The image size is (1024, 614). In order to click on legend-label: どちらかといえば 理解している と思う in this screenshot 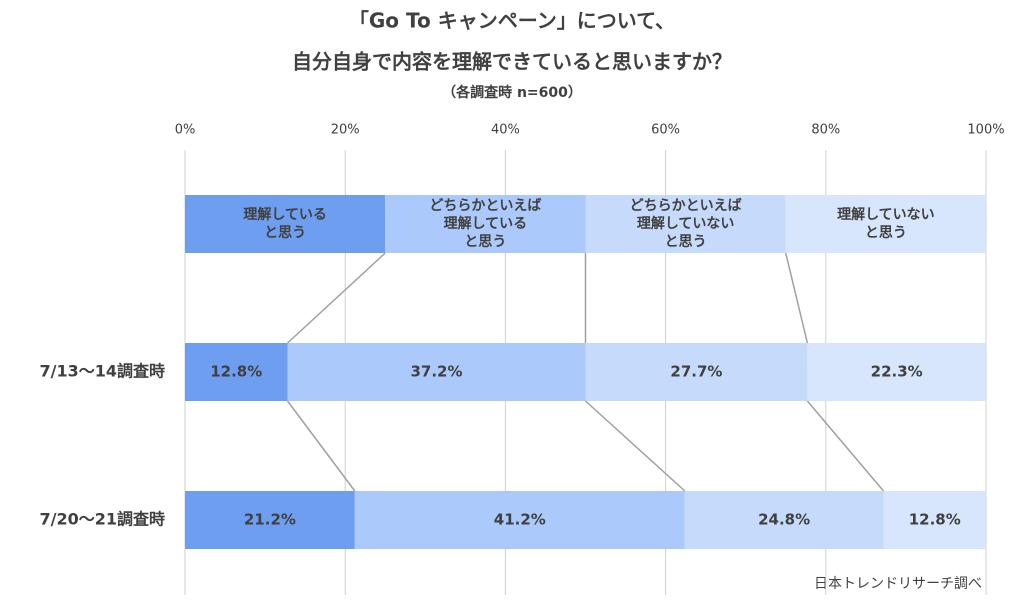, I will do `click(485, 224)`.